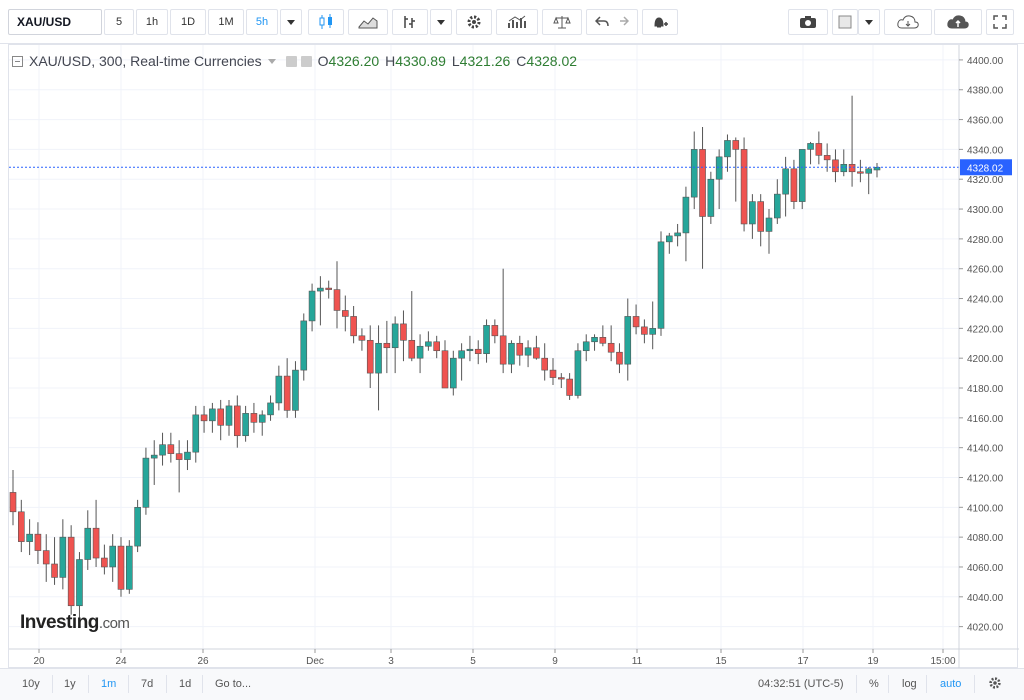  I want to click on price-tick-label: 4280.00, so click(985, 240).